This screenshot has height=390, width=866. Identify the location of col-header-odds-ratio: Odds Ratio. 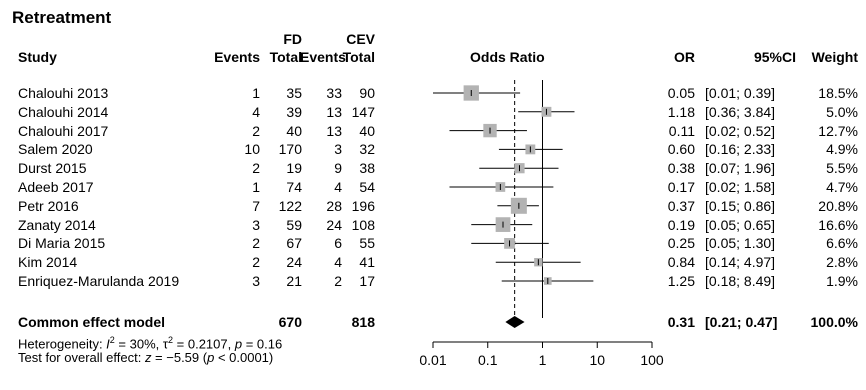
(507, 57).